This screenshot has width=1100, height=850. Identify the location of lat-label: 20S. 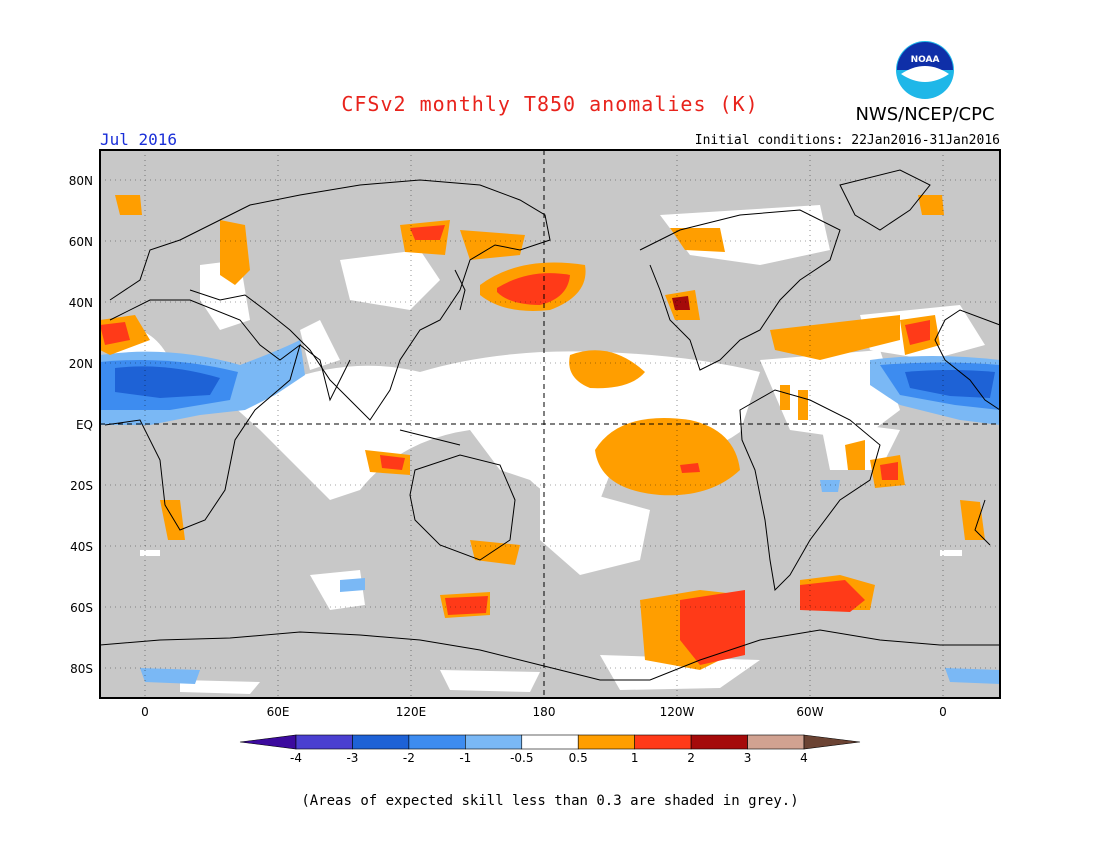
(81, 486).